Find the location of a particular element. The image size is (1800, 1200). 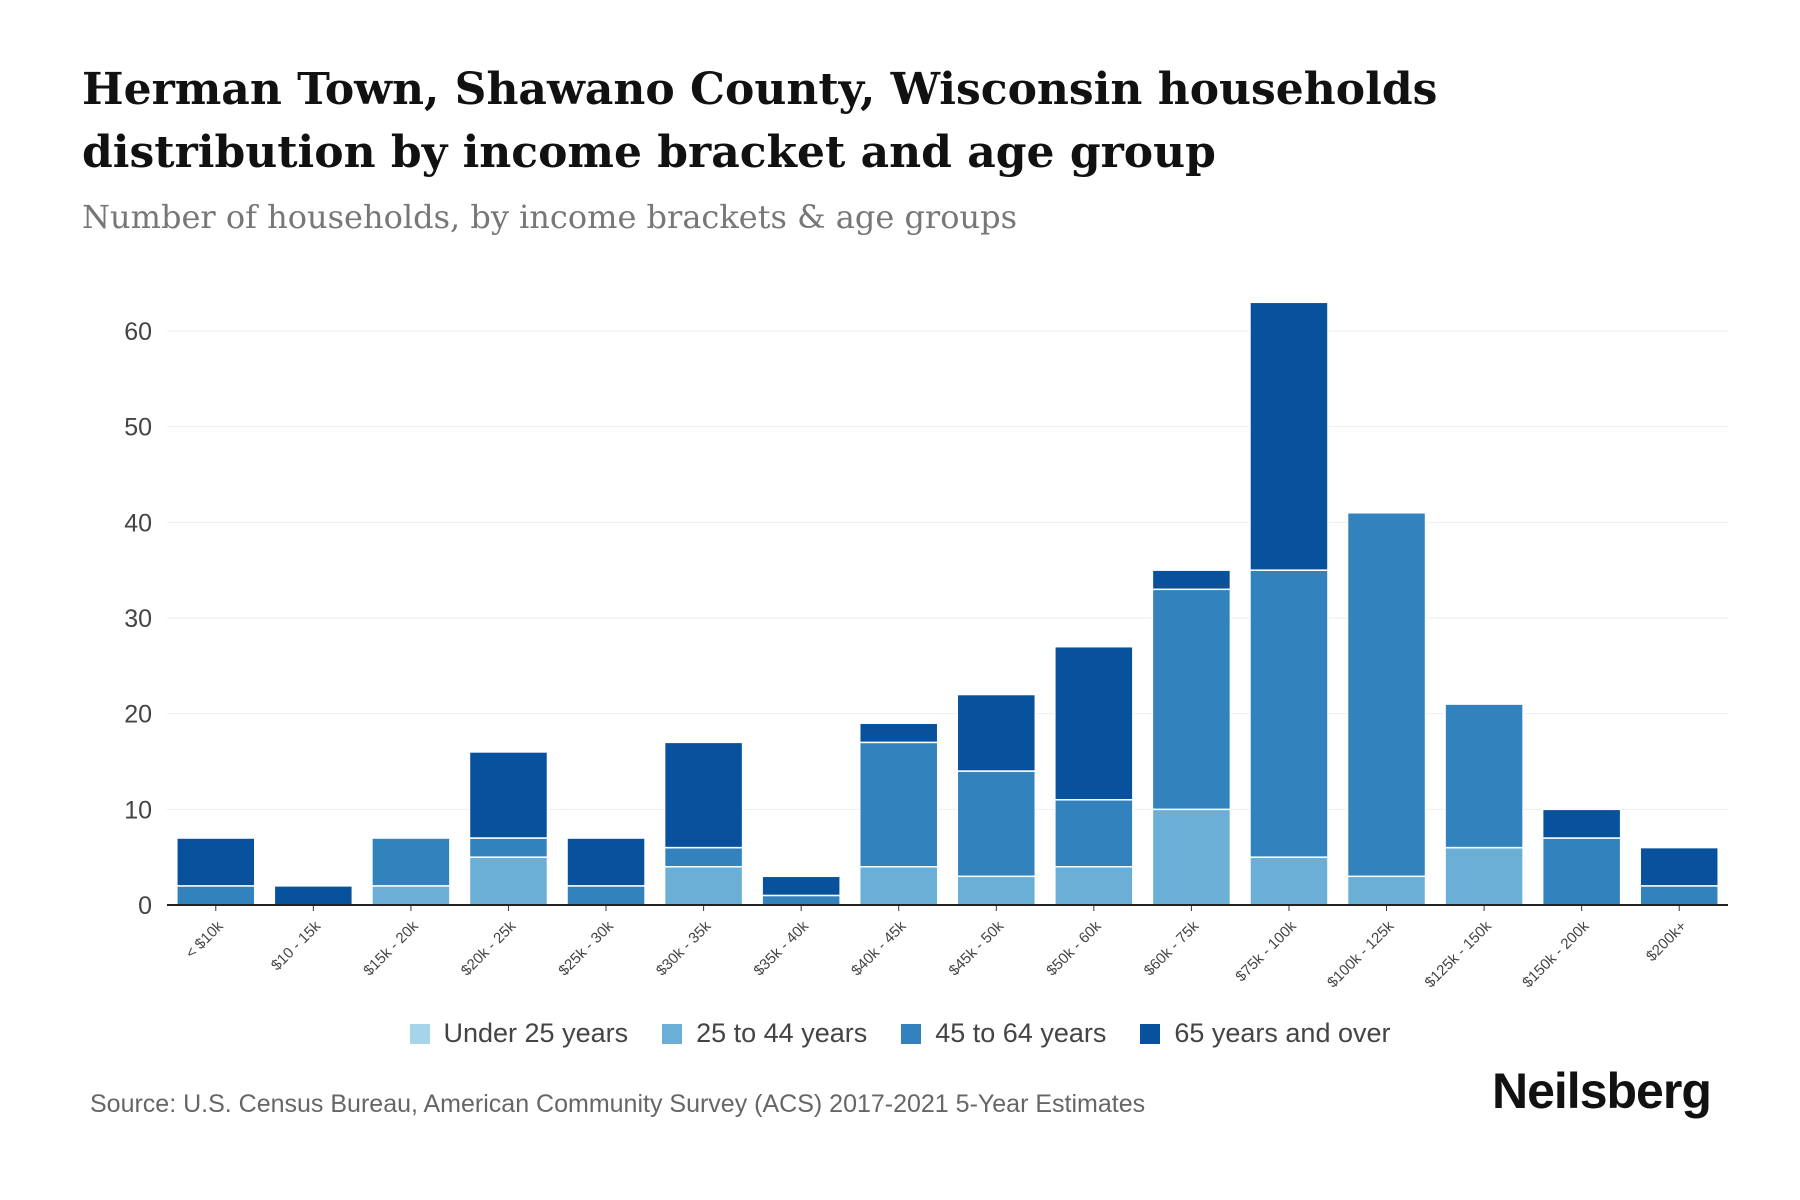

legend-item: 65 years and over is located at coordinates (1265, 1033).